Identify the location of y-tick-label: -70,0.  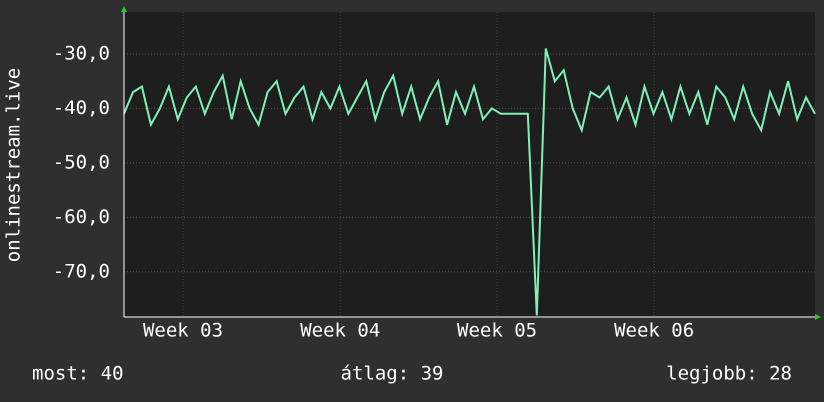
(81, 271).